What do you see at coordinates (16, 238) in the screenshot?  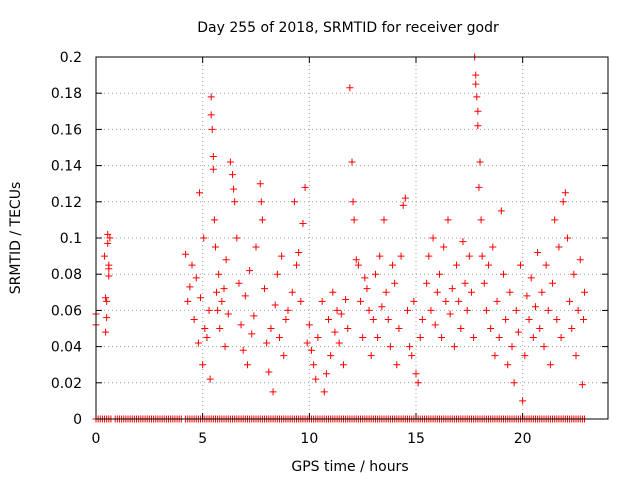 I see `y-axis-label: SRMTID / TECUs` at bounding box center [16, 238].